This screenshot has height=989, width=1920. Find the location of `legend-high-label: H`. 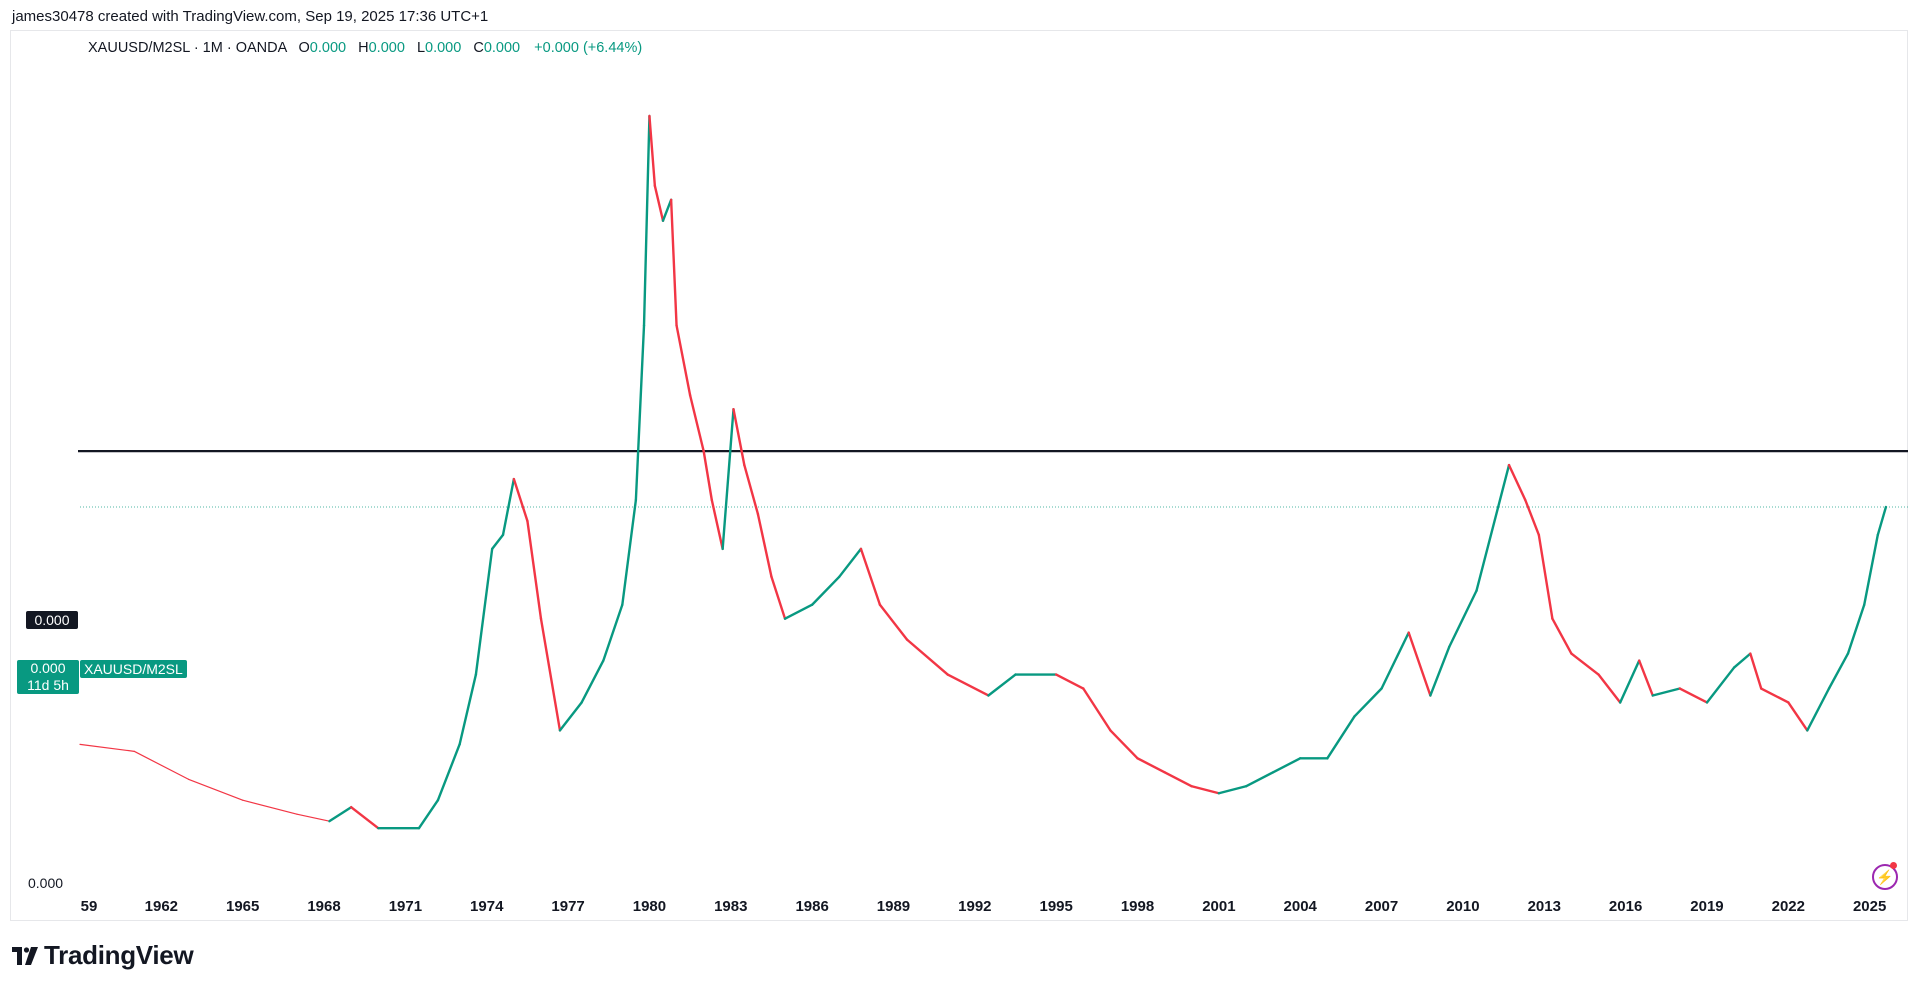

legend-high-label: H is located at coordinates (363, 48).